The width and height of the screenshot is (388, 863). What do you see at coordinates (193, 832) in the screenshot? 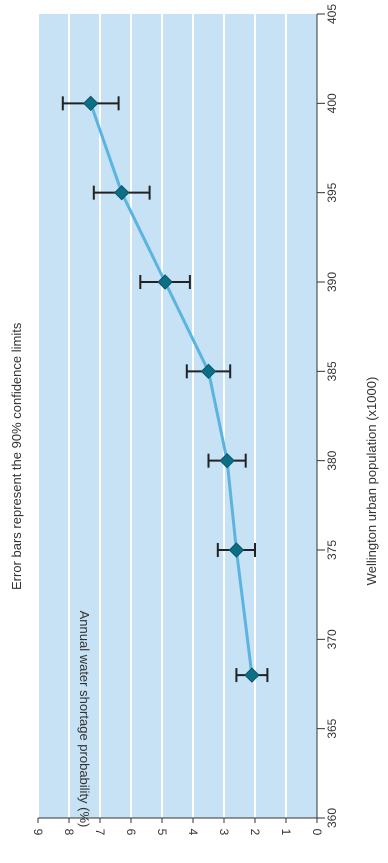
I see `y-tick-label: 4` at bounding box center [193, 832].